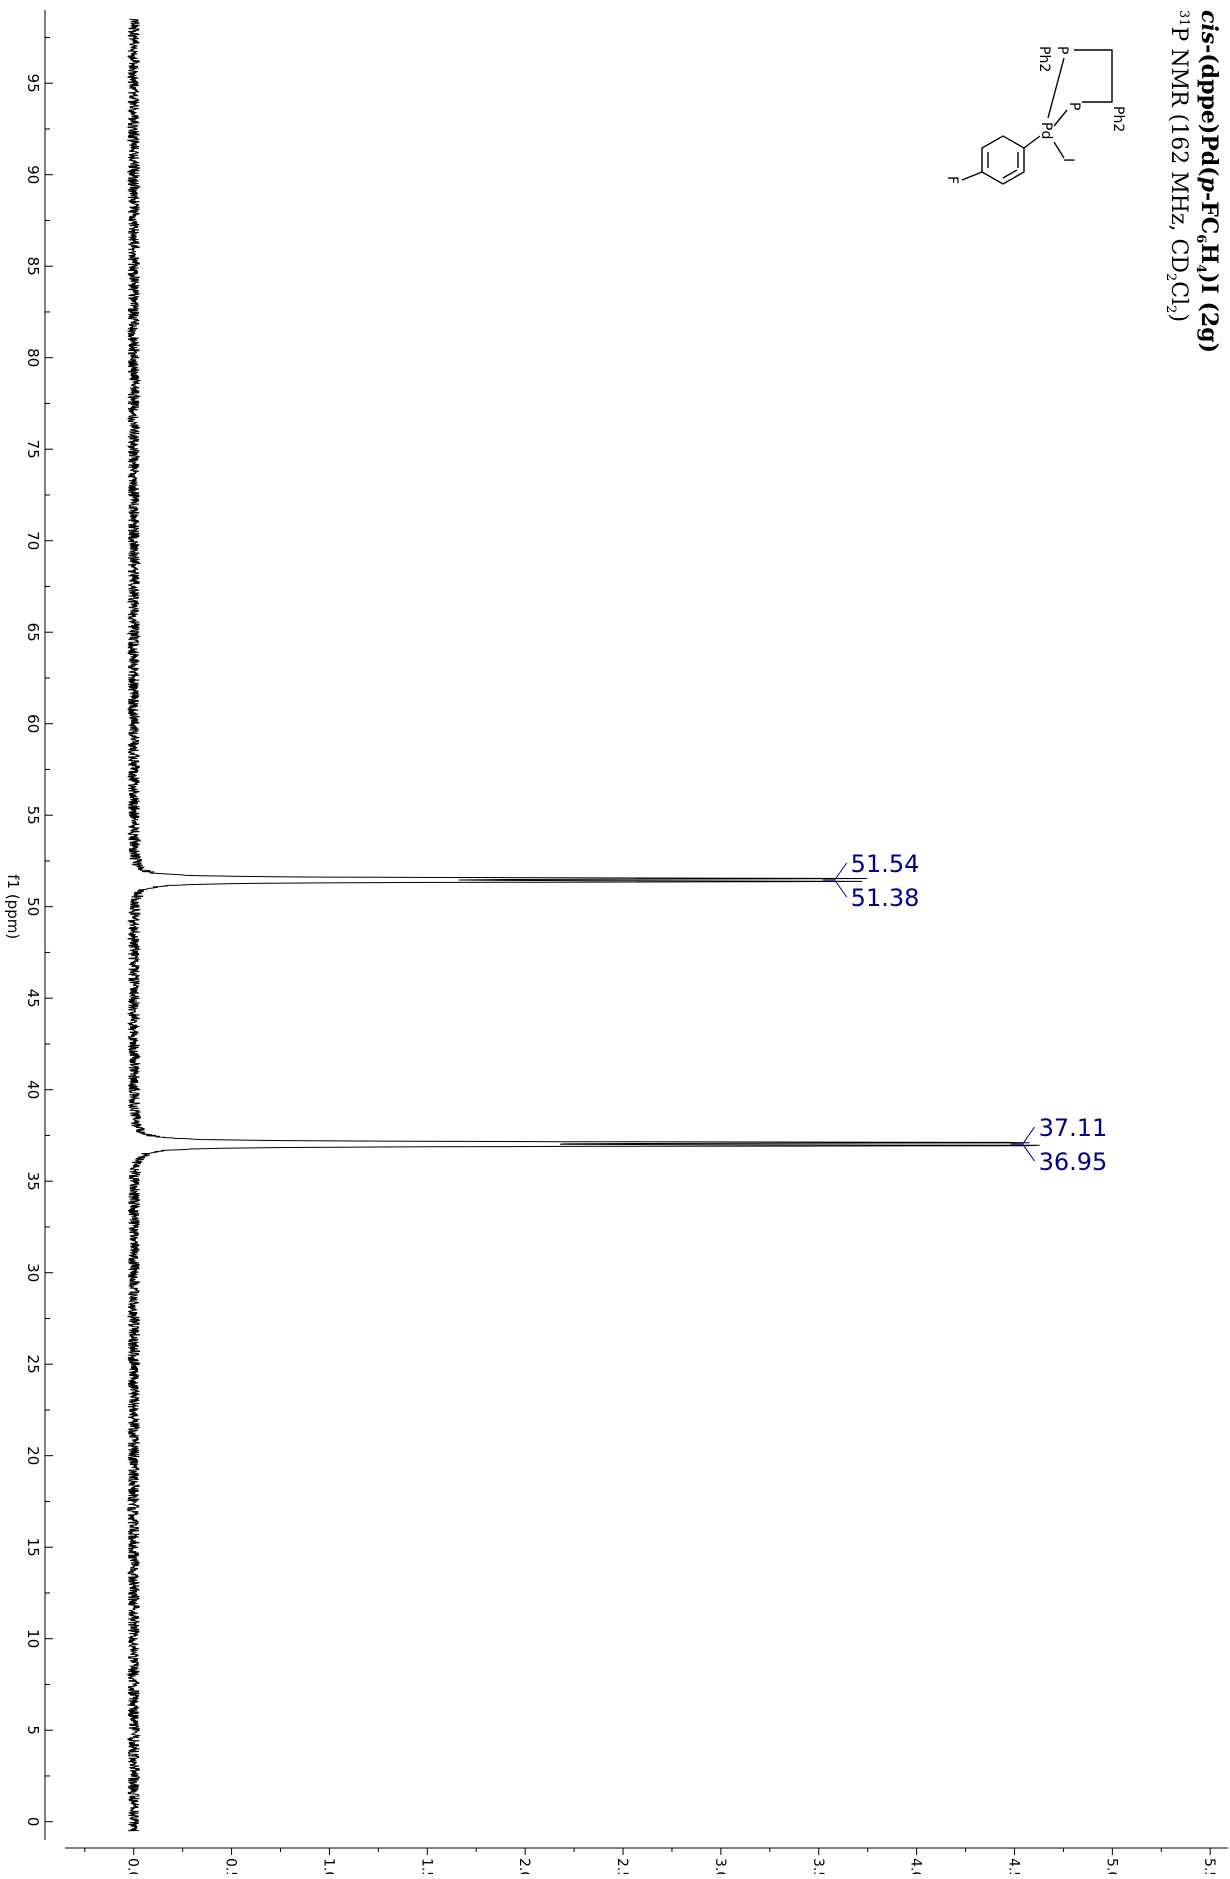 Image resolution: width=1230 pixels, height=1879 pixels. What do you see at coordinates (33, 723) in the screenshot?
I see `ppm-tick-label: 60` at bounding box center [33, 723].